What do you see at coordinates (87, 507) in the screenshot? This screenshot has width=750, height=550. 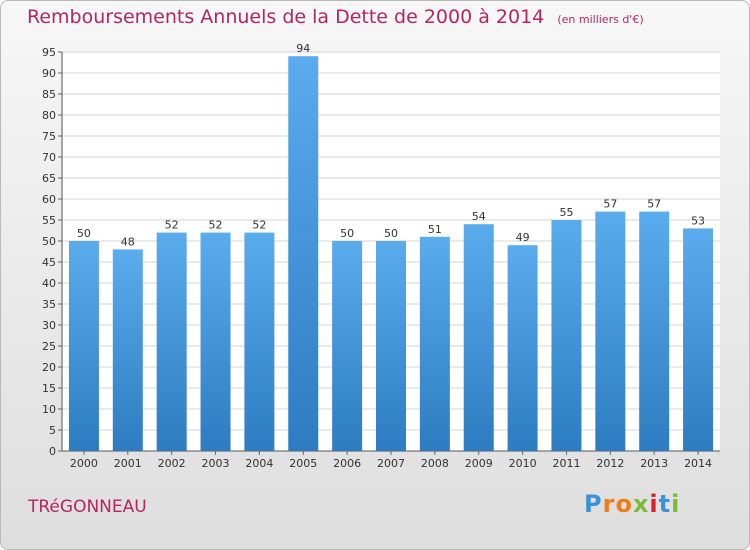 I see `town-name: TRéGONNEAU` at bounding box center [87, 507].